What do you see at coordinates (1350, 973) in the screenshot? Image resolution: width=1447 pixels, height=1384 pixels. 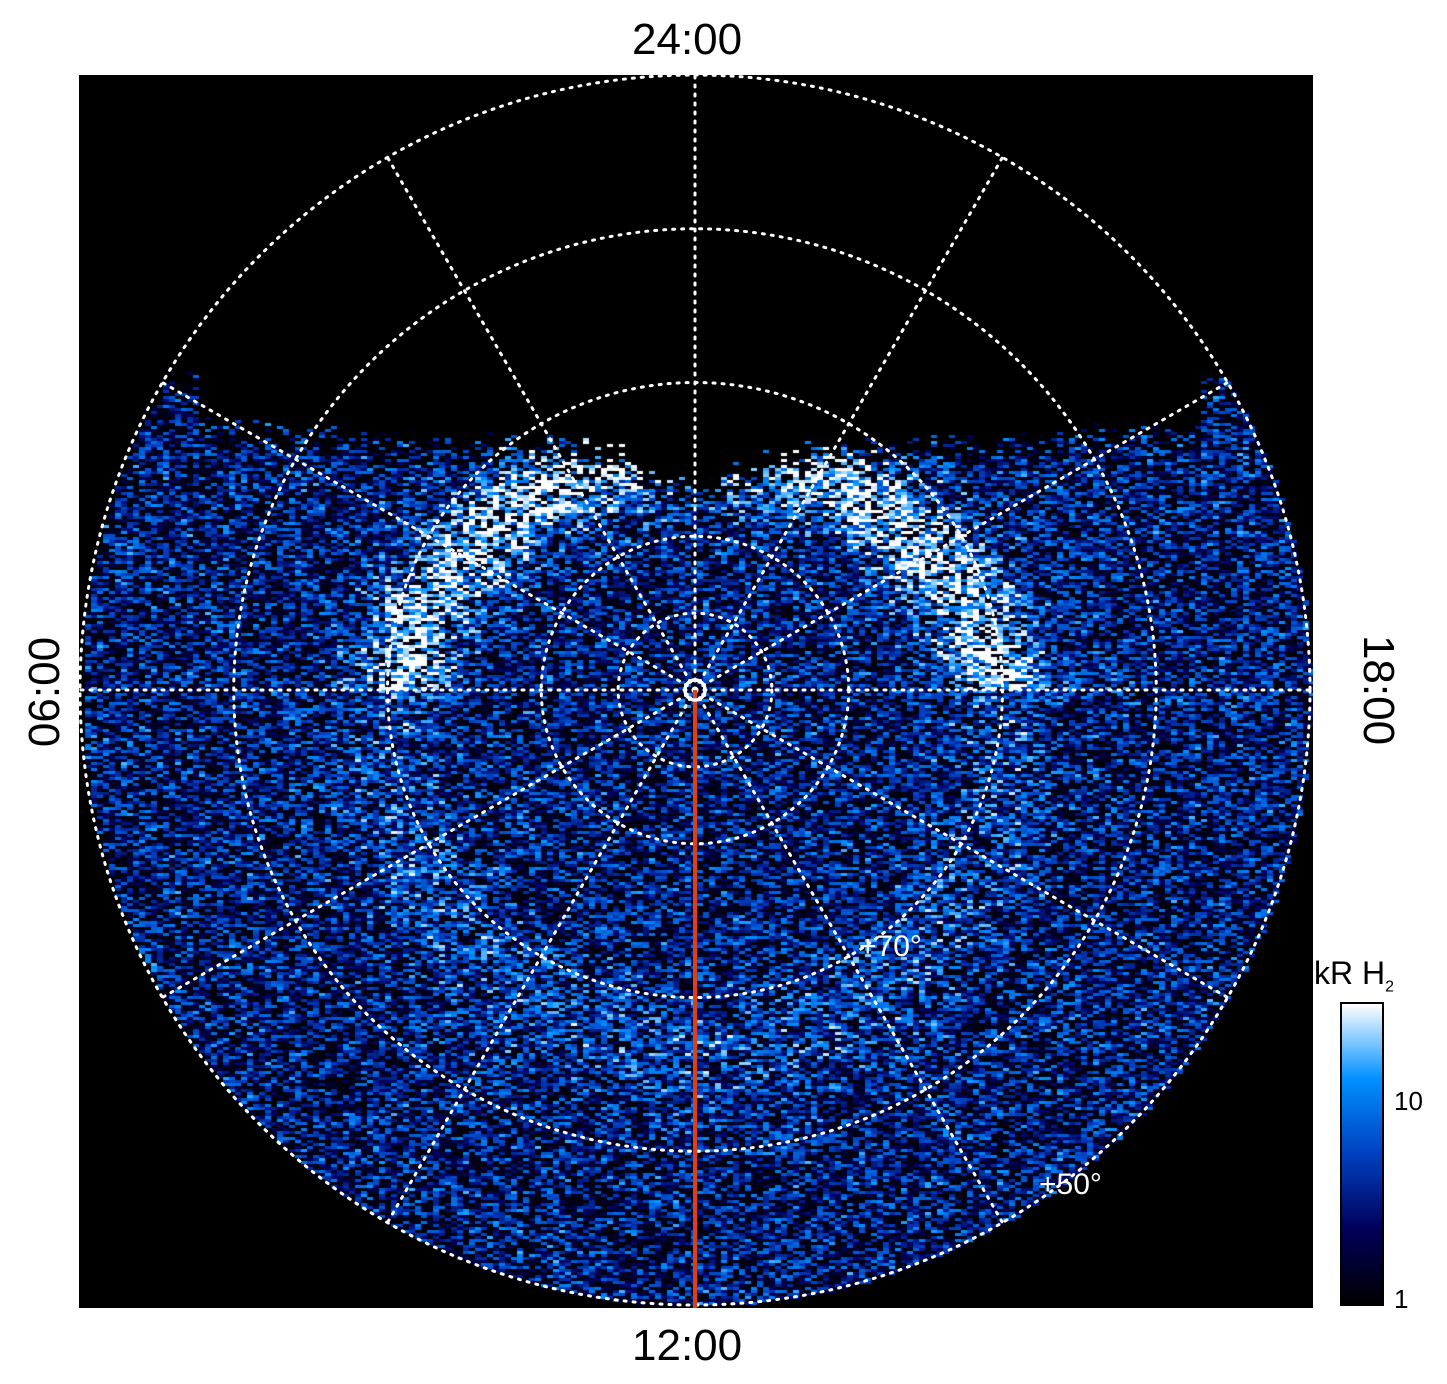 I see `colorbar-title-text: kR H` at bounding box center [1350, 973].